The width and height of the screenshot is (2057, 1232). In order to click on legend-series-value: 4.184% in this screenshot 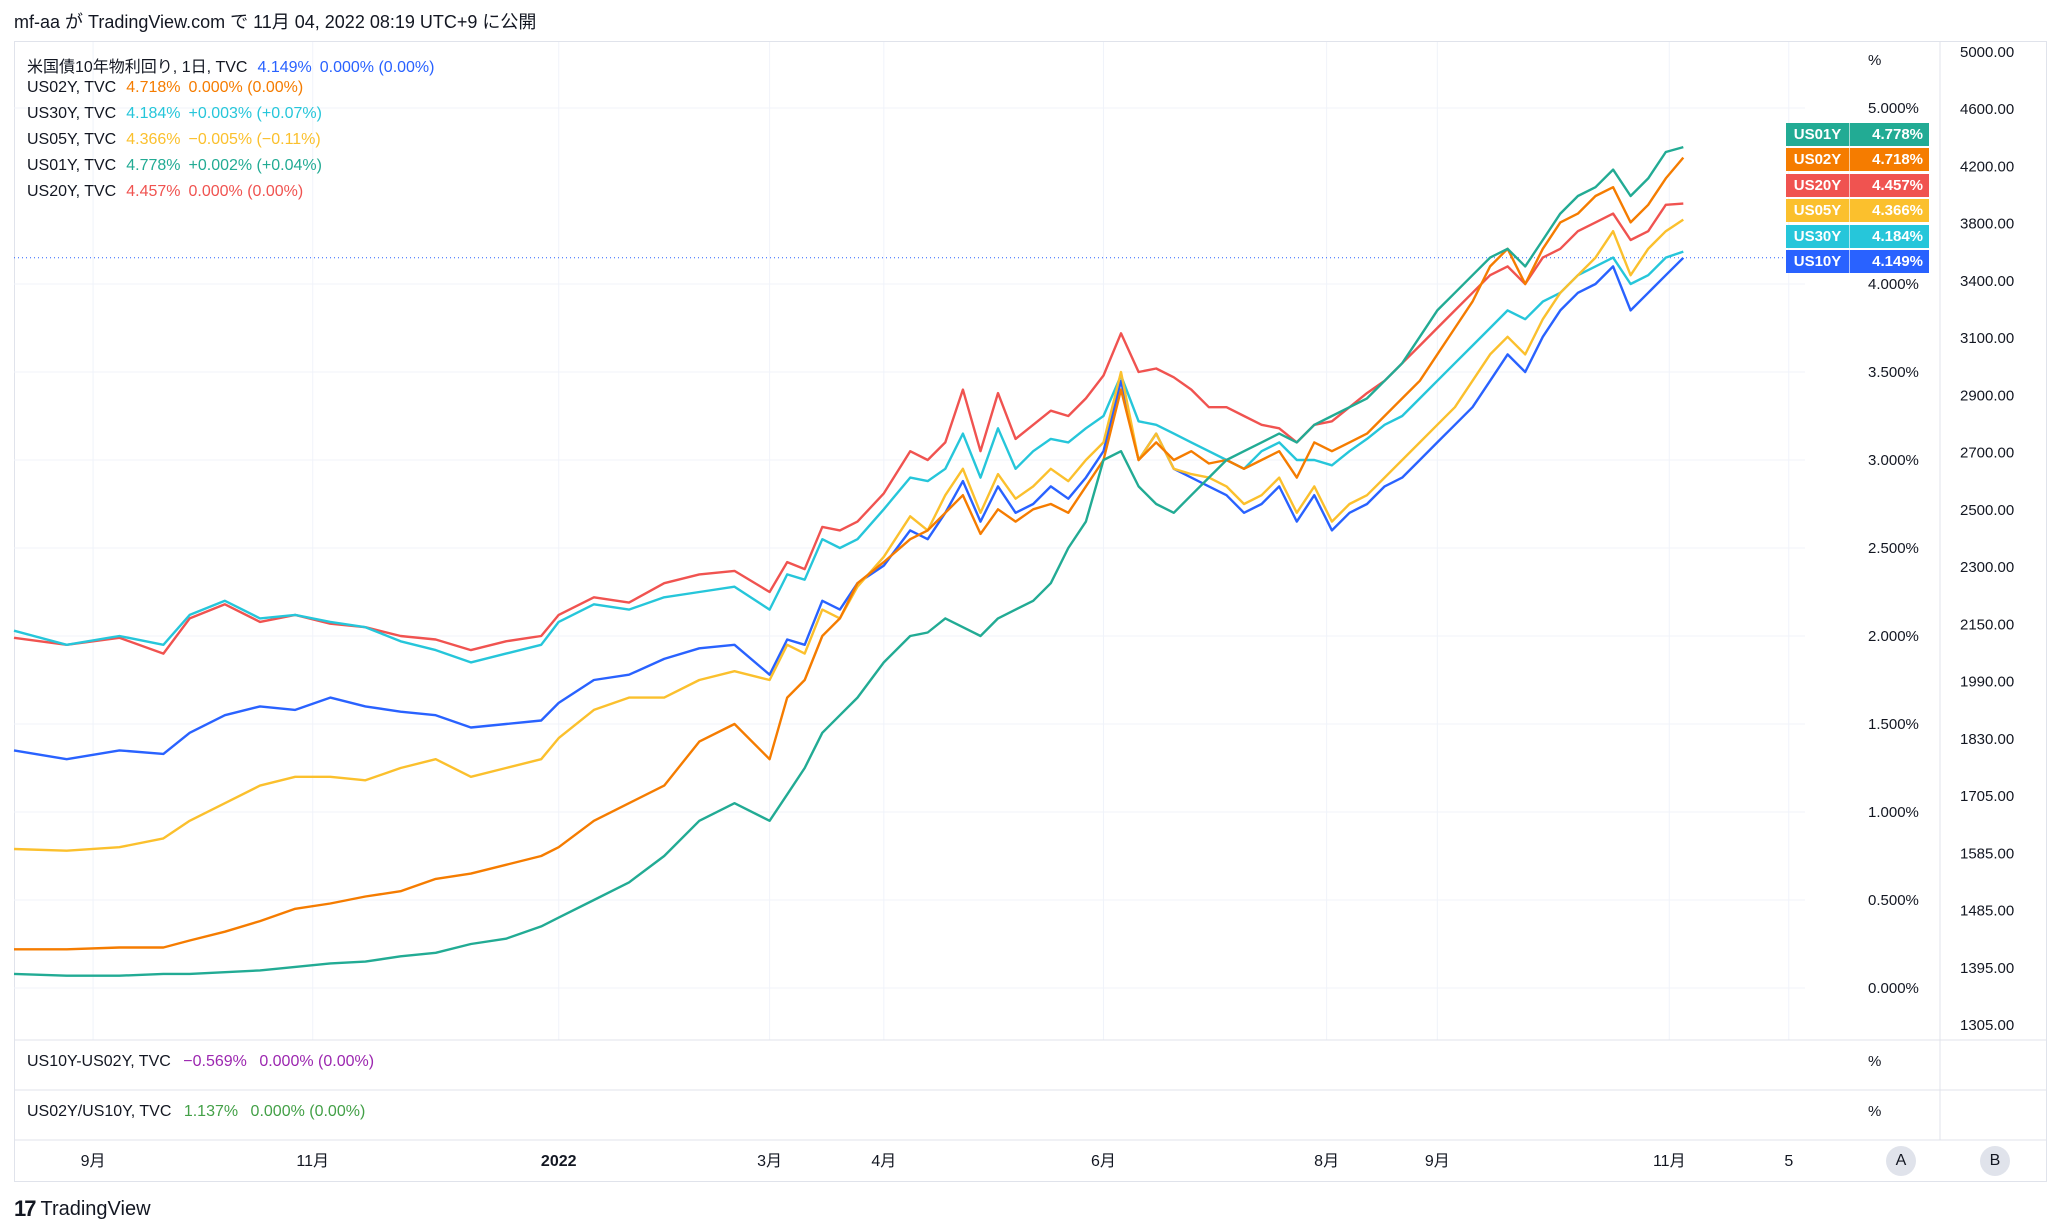, I will do `click(153, 113)`.